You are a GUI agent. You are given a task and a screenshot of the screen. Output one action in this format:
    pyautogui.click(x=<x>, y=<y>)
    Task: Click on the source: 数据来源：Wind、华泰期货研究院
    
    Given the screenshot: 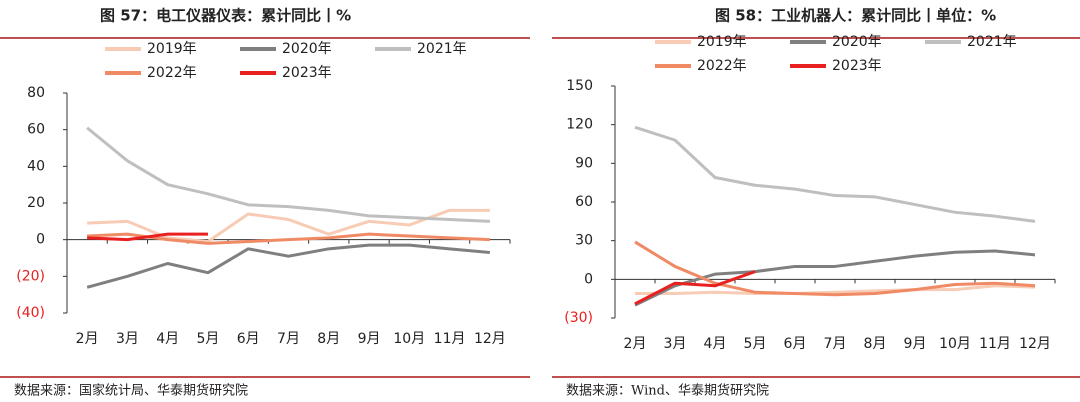 What is the action you would take?
    pyautogui.click(x=667, y=391)
    